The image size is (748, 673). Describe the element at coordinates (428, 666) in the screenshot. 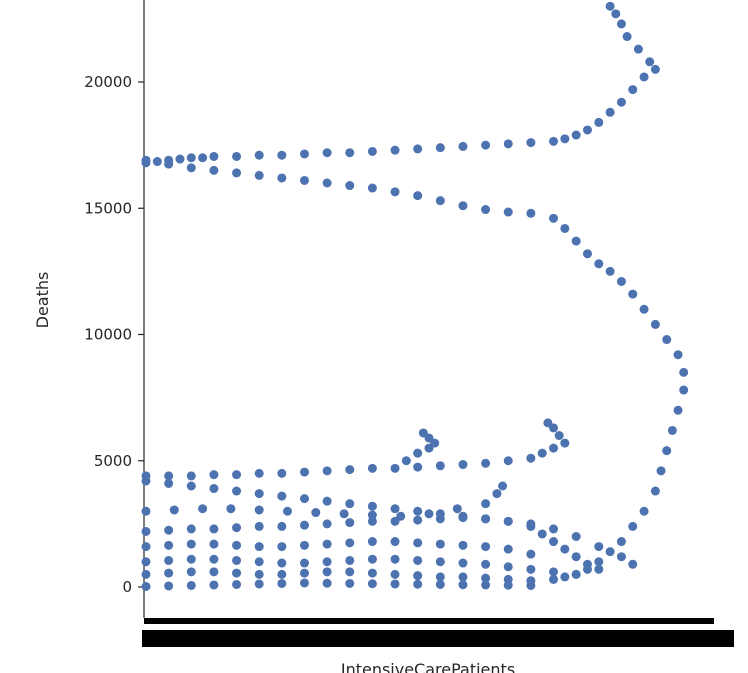

I see `x-axis-label: IntensiveCarePatients` at that location.